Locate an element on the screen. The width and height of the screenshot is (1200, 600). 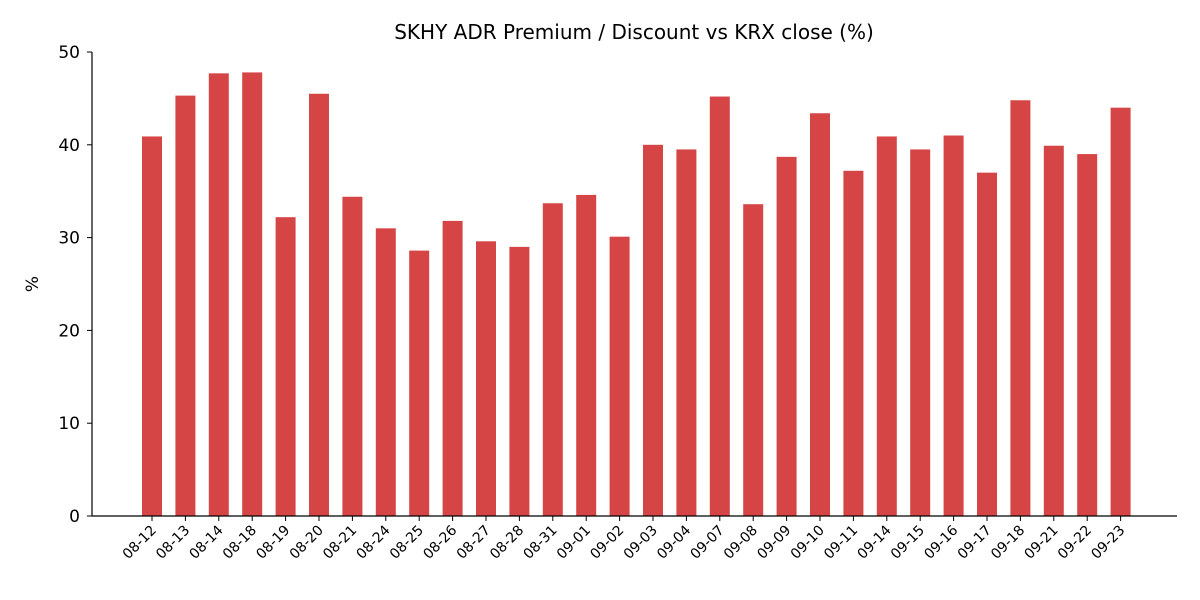
x-tick-label: 08-24 is located at coordinates (374, 542).